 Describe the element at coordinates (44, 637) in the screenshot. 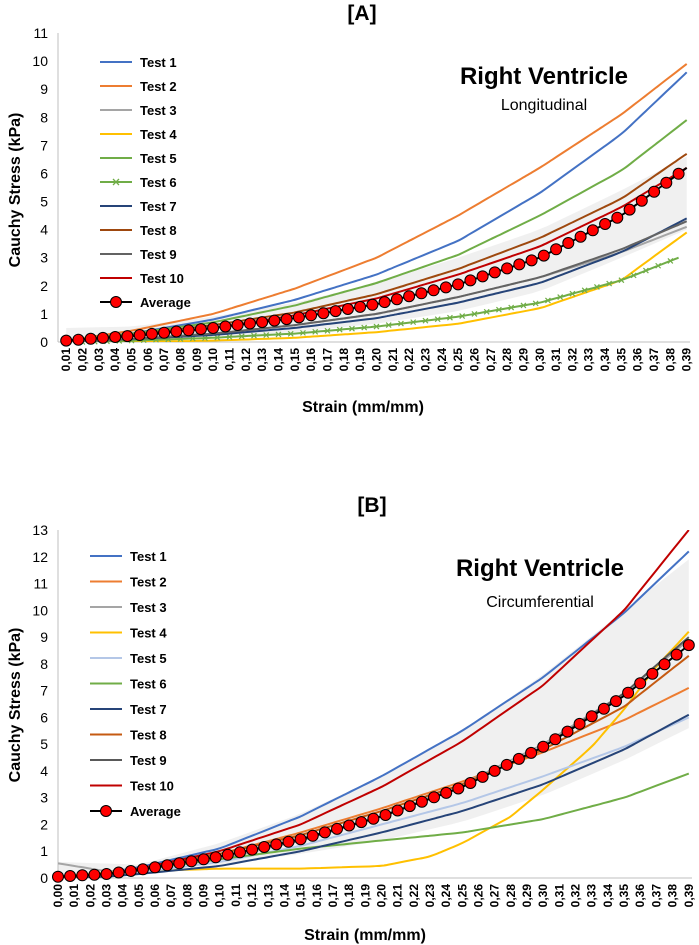

I see `y-tick-label: 9` at that location.